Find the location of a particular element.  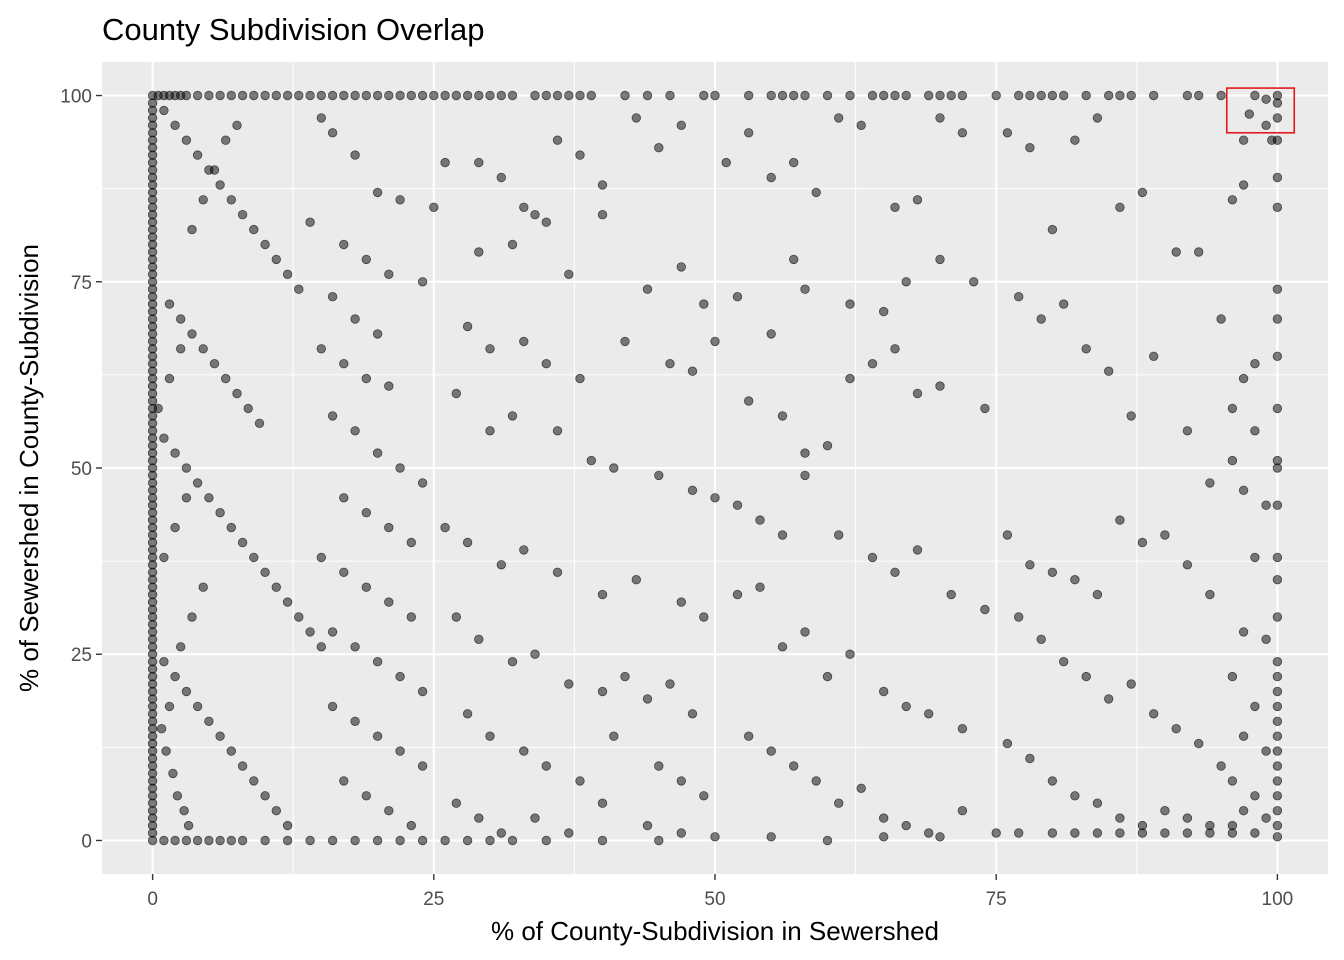

y-tick-label: 50 is located at coordinates (81, 469).